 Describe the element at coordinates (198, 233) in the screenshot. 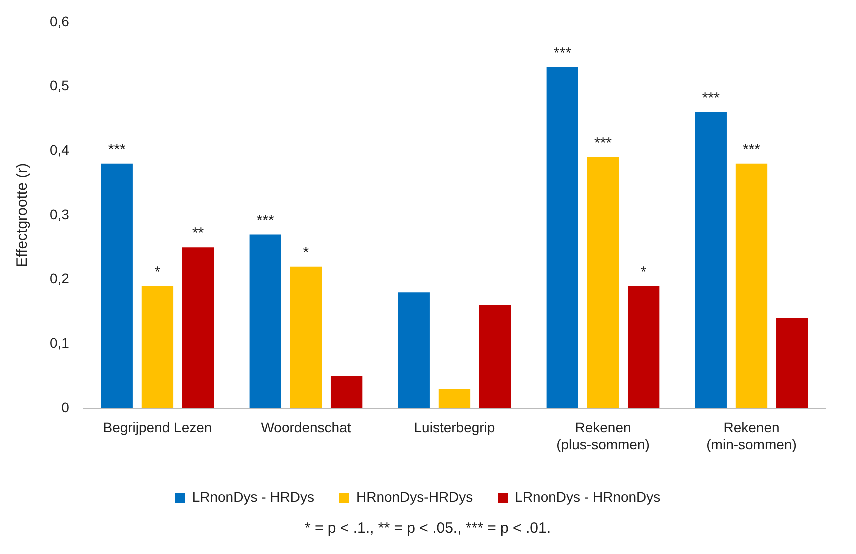

I see `data-label: **` at that location.